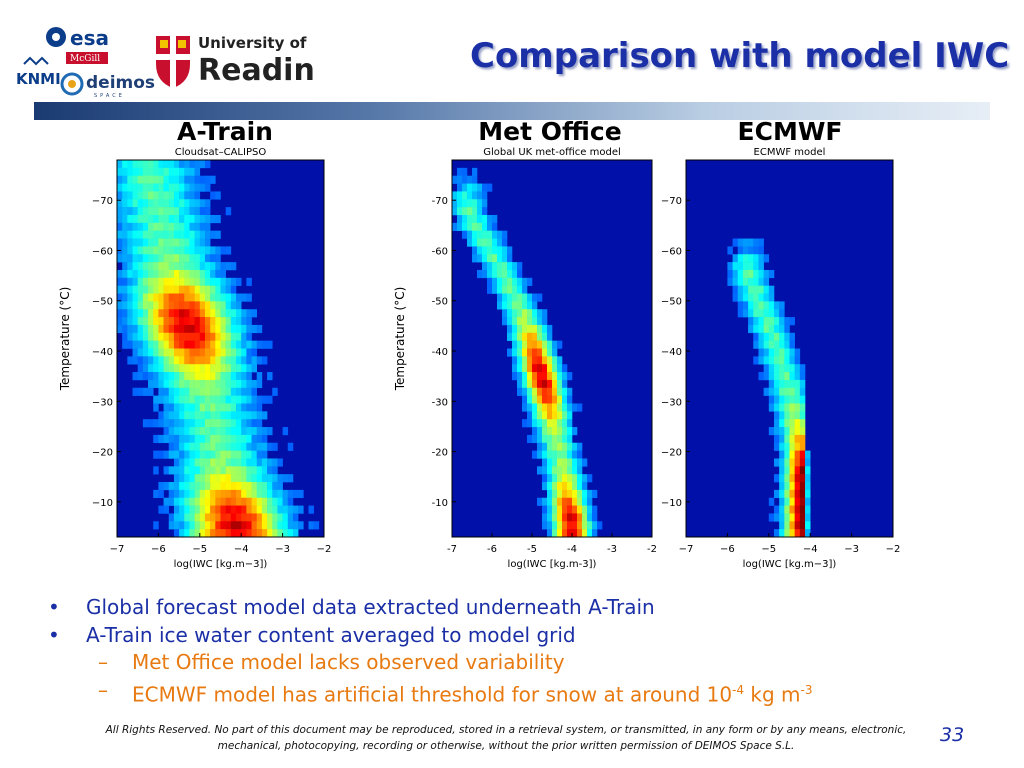 The height and width of the screenshot is (768, 1024). What do you see at coordinates (117, 549) in the screenshot?
I see `x-tick-label: −7` at bounding box center [117, 549].